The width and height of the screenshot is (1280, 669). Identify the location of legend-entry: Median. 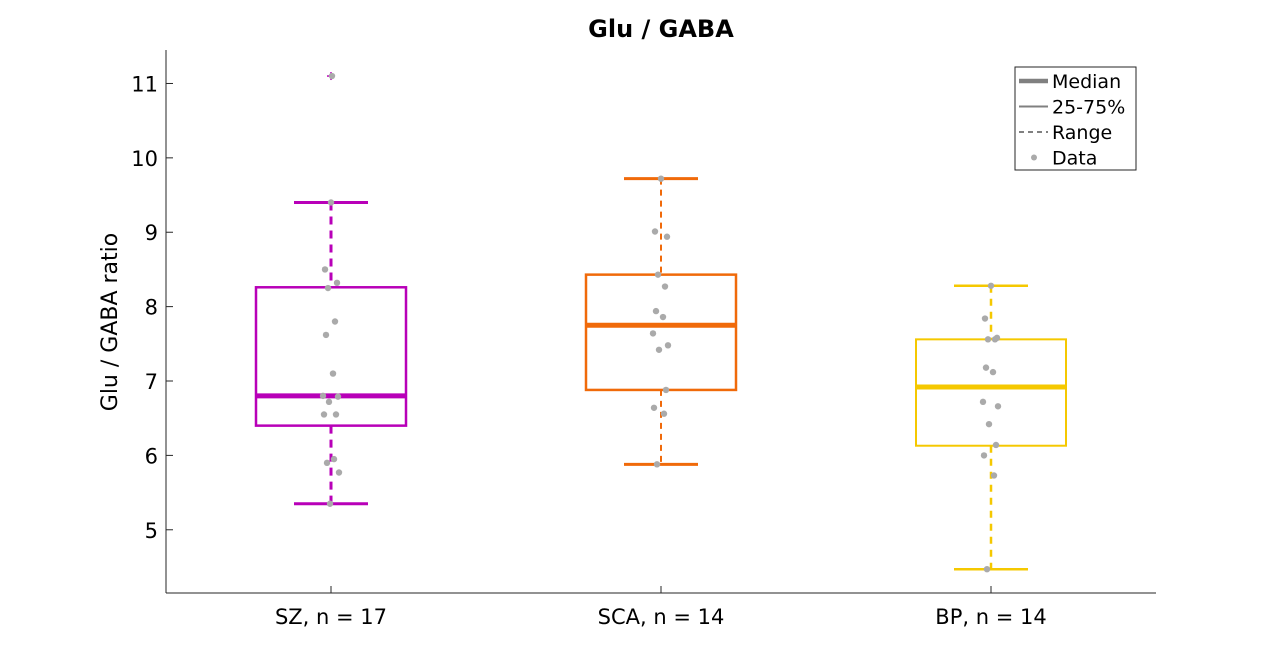
(1070, 82).